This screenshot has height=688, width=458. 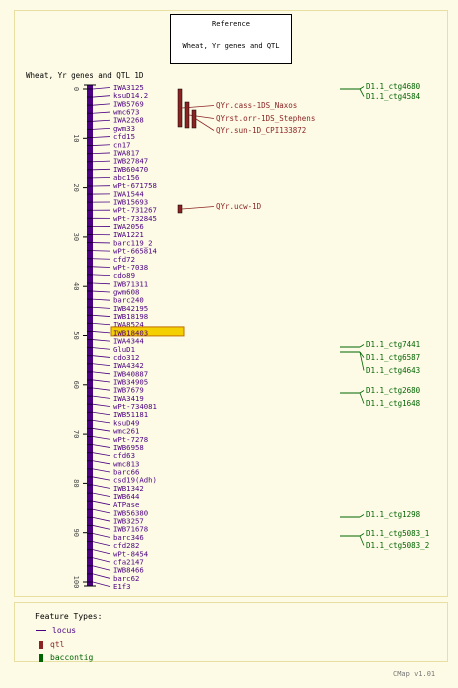 I want to click on locus-label: IWA2056, so click(x=128, y=226).